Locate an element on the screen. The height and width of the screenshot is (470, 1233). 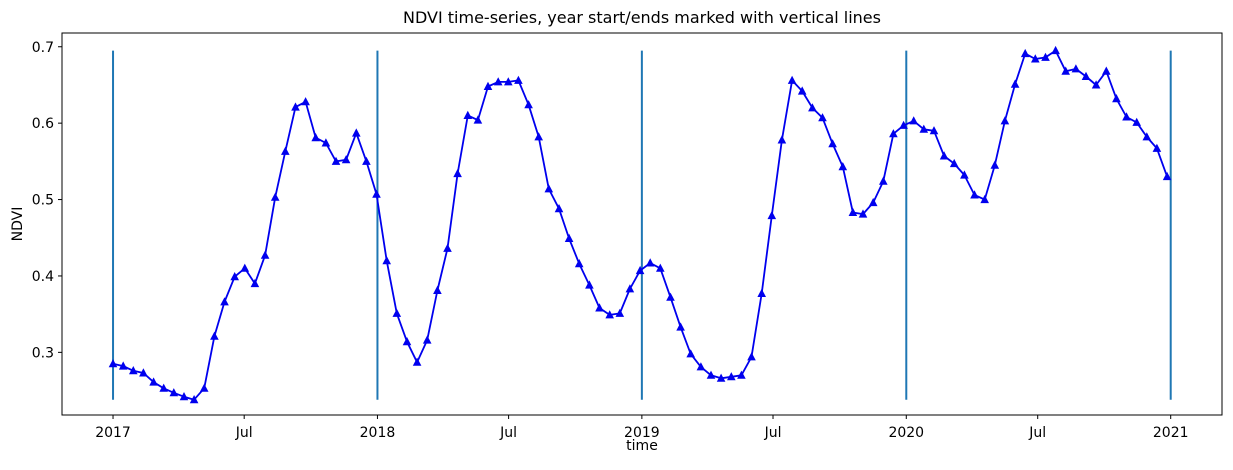
x-tick-label: 2021 is located at coordinates (1171, 433).